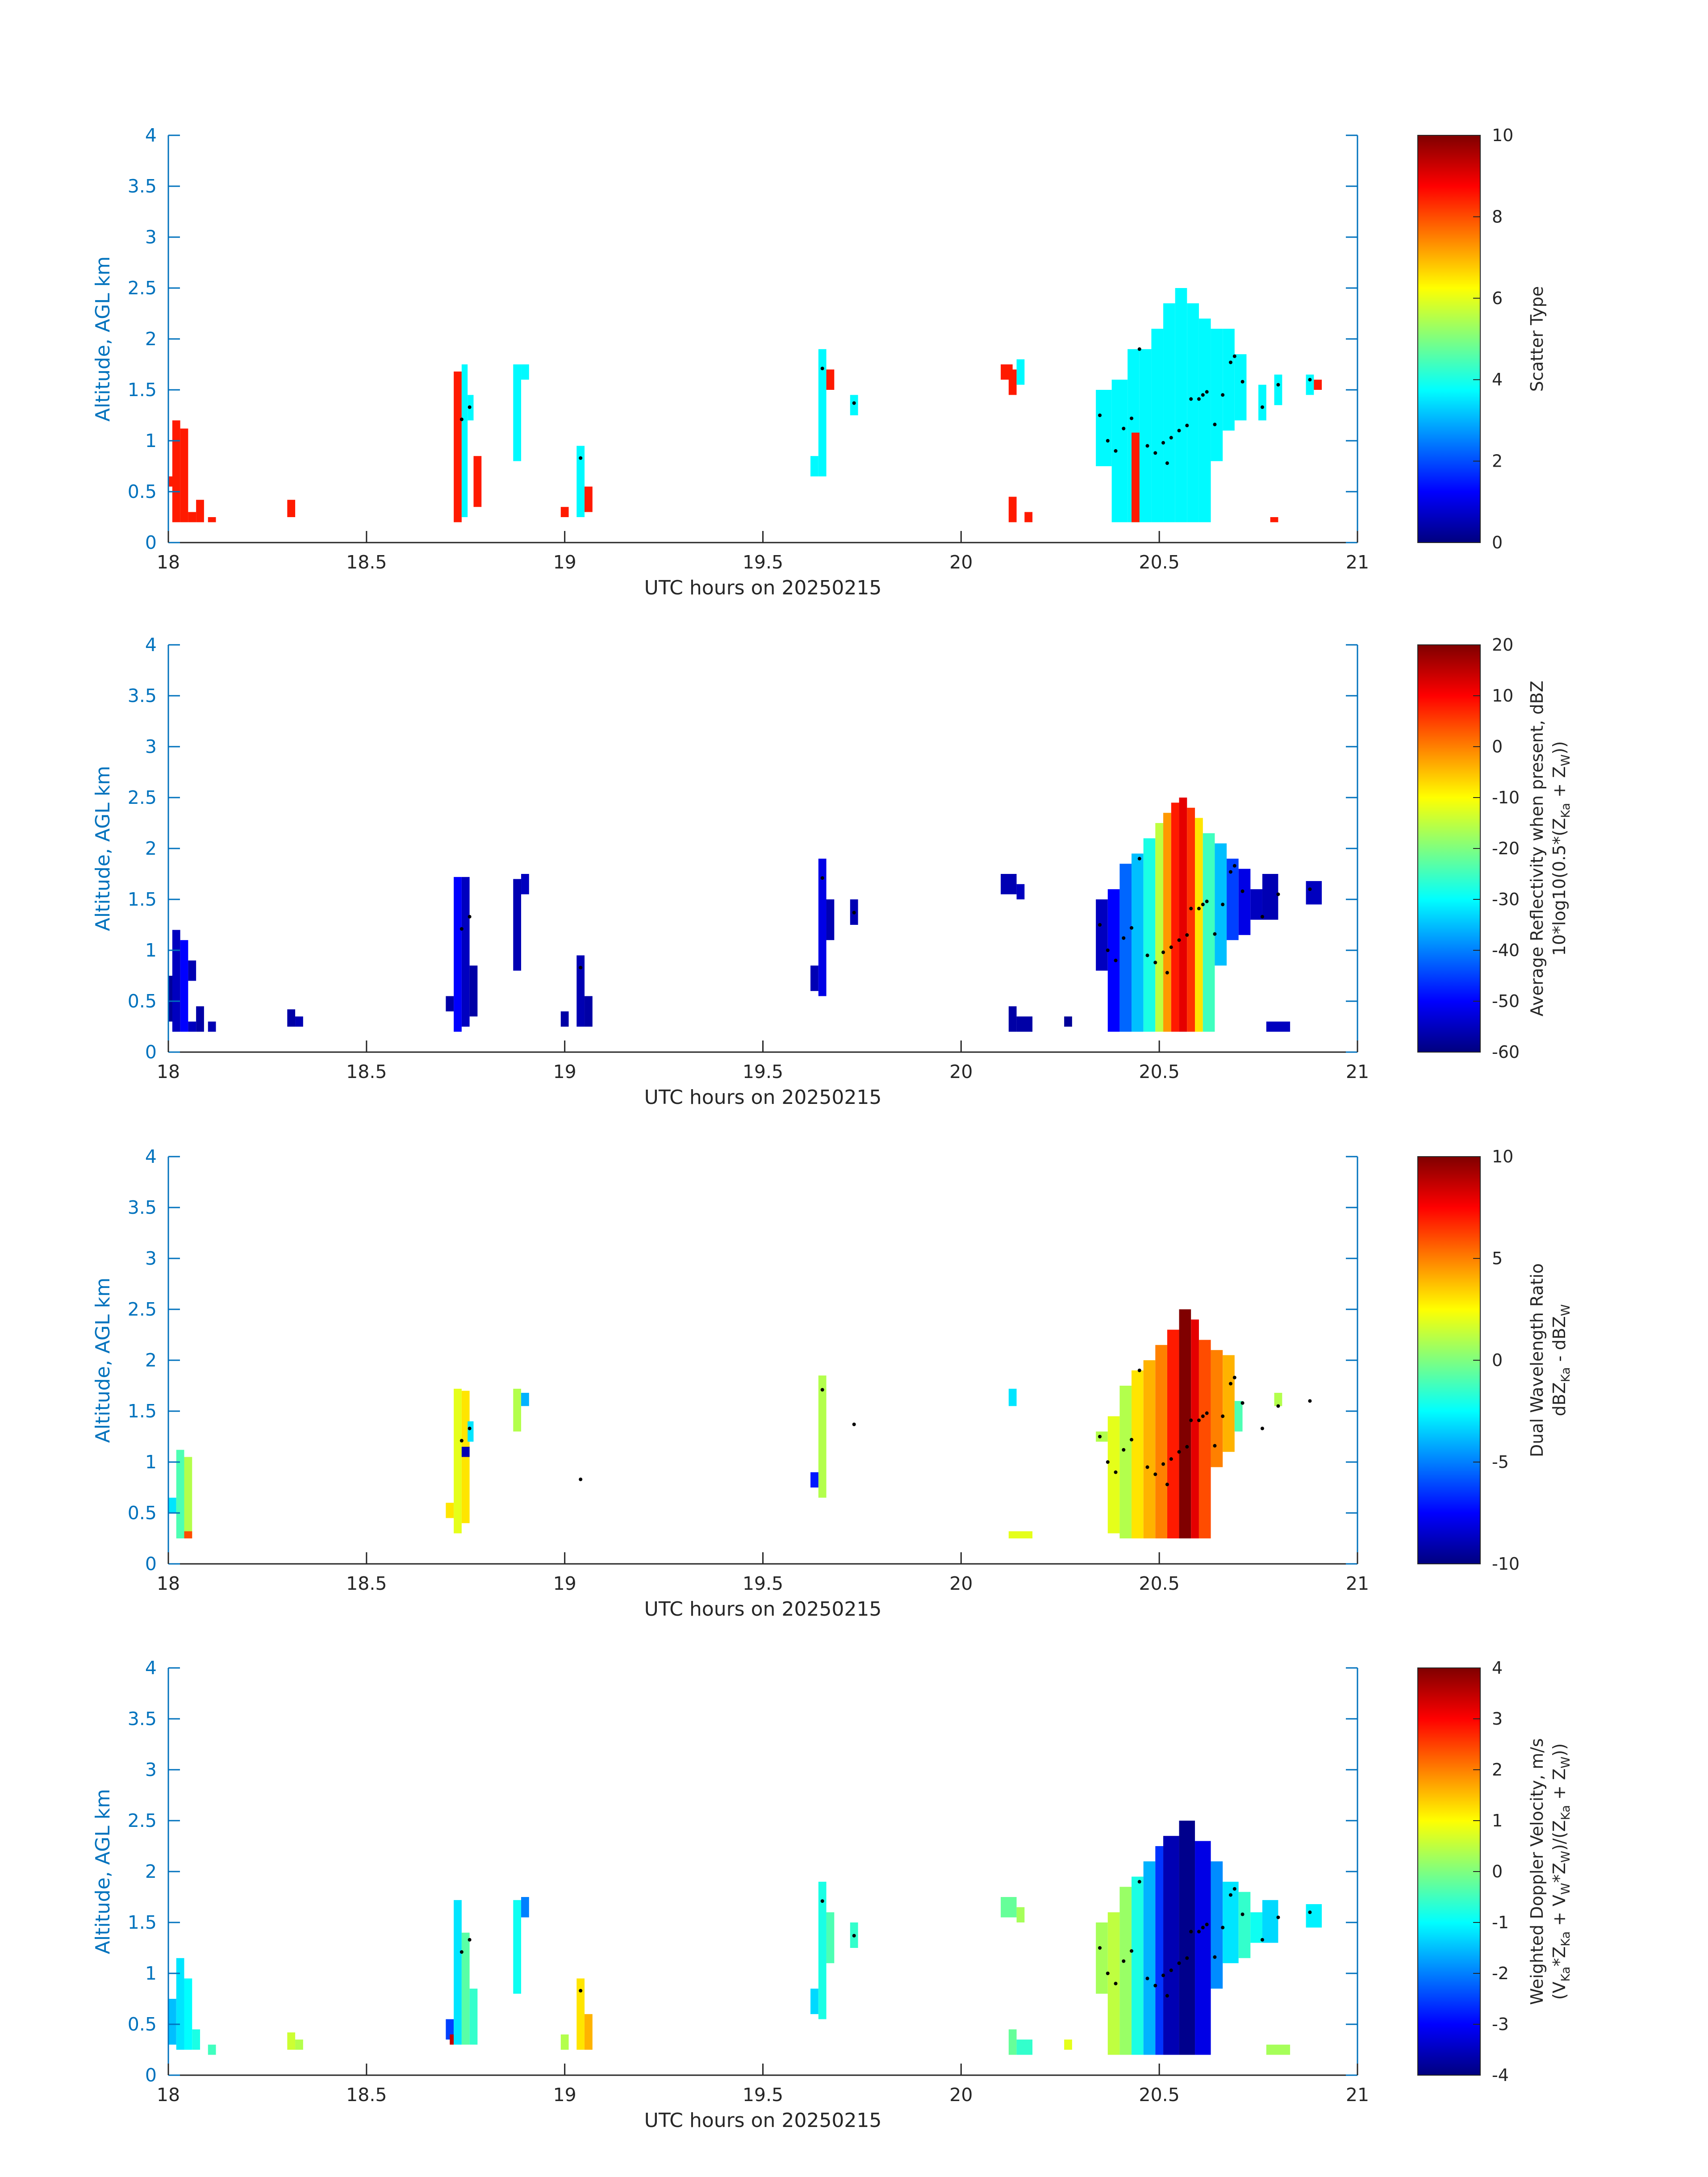  Describe the element at coordinates (1502, 135) in the screenshot. I see `colorbar-tick-label: 10` at that location.